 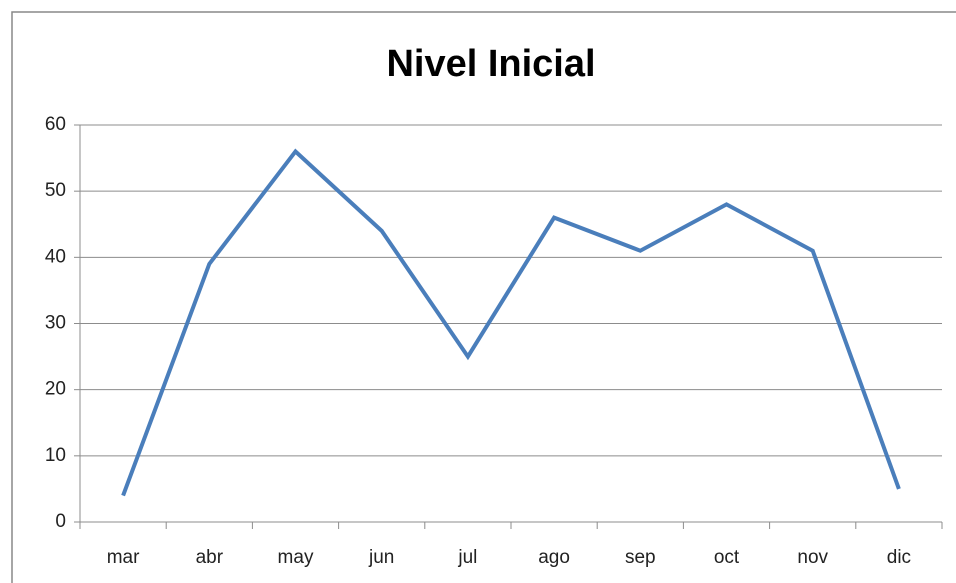 What do you see at coordinates (210, 557) in the screenshot?
I see `x-tick-label: abr` at bounding box center [210, 557].